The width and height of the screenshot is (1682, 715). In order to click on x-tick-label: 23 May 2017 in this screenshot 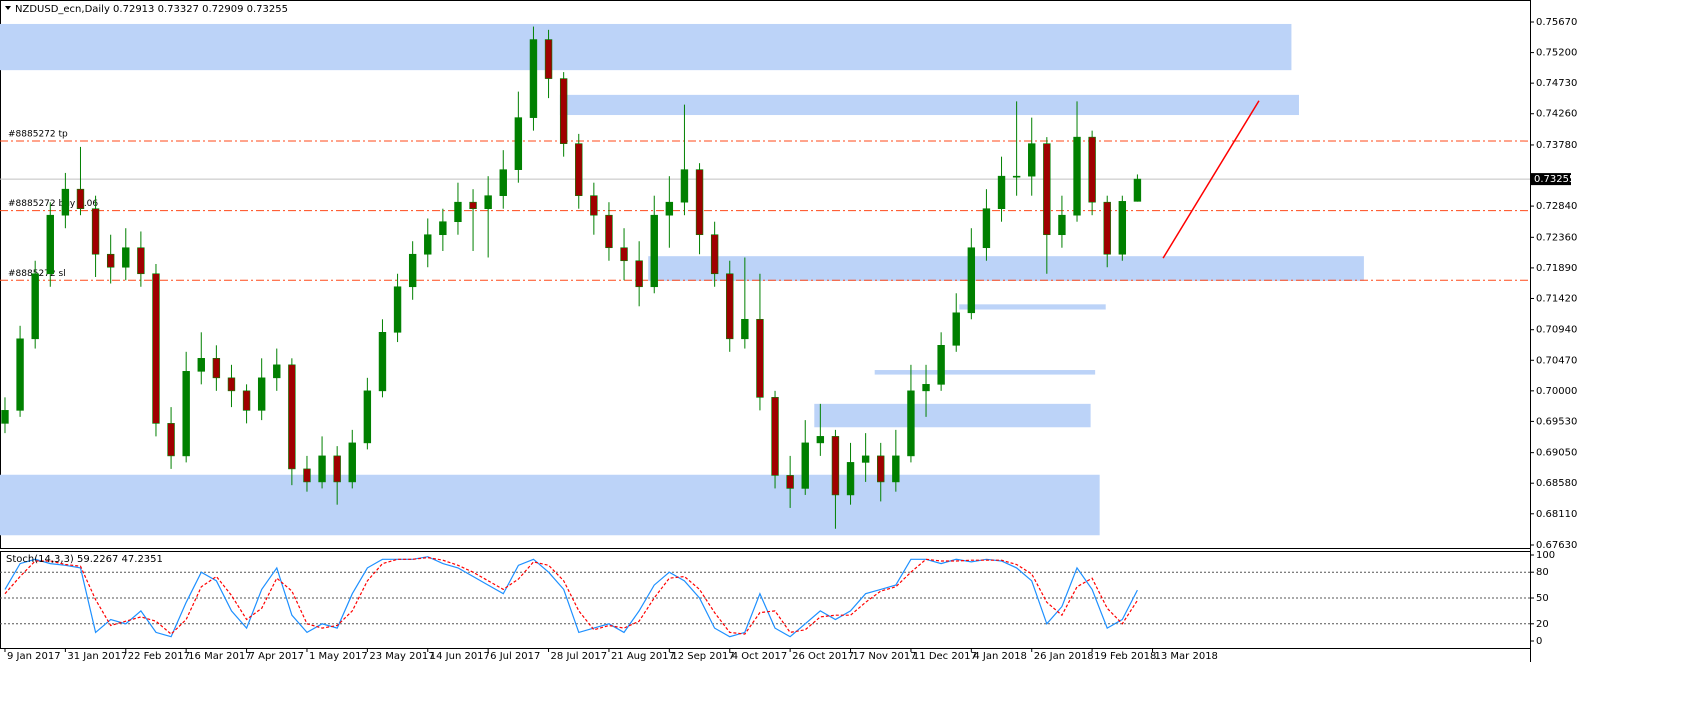, I will do `click(401, 656)`.